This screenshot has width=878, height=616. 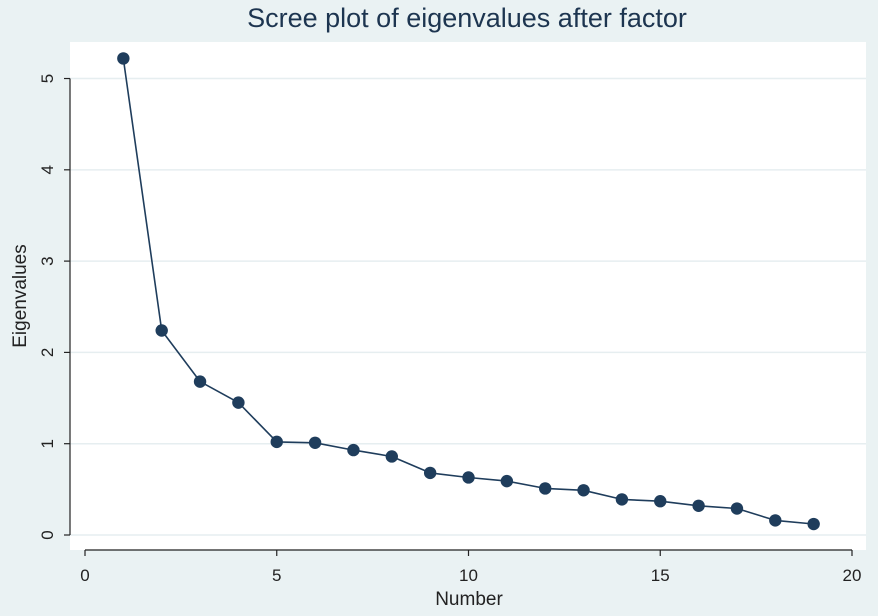 What do you see at coordinates (467, 18) in the screenshot?
I see `chart-title: Scree plot of eigenvalues after factor` at bounding box center [467, 18].